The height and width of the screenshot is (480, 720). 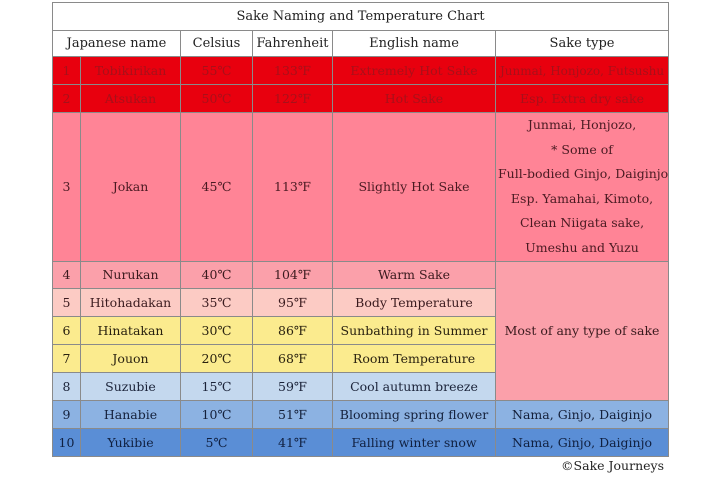 I want to click on sake-type-line: Clean Niigata sake,, so click(x=582, y=223).